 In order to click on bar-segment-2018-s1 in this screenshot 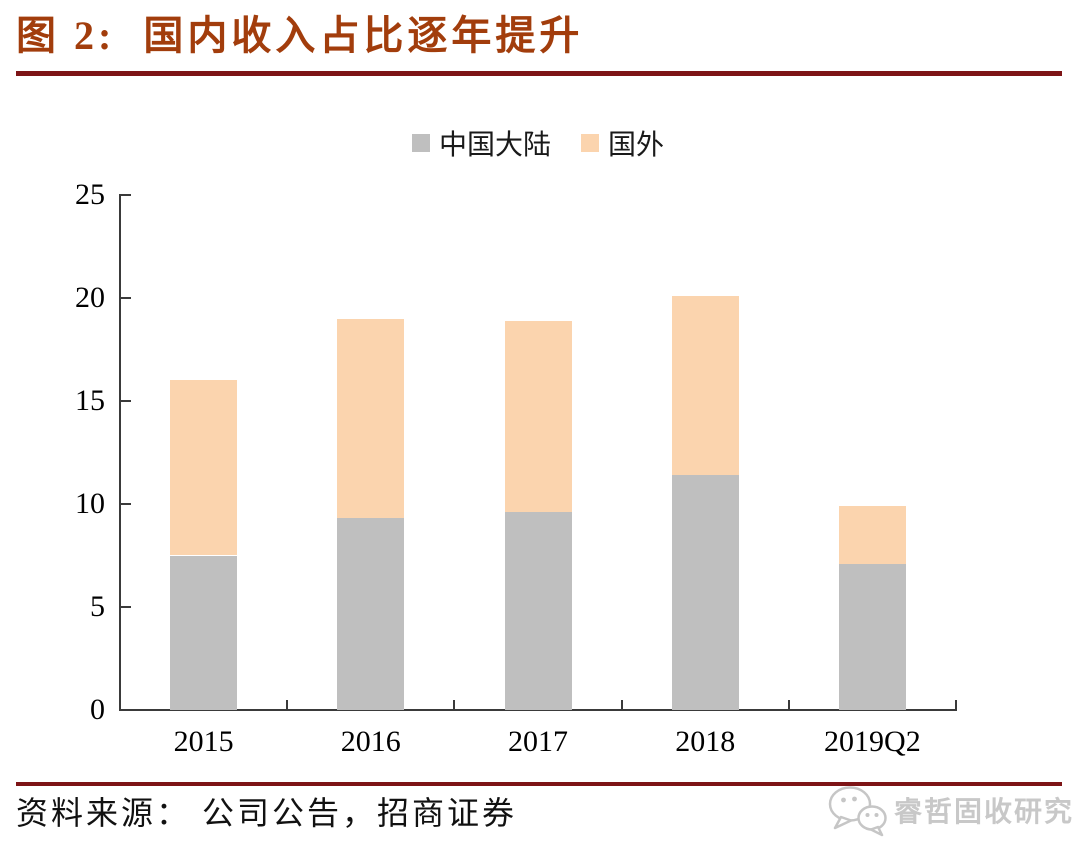, I will do `click(705, 385)`.